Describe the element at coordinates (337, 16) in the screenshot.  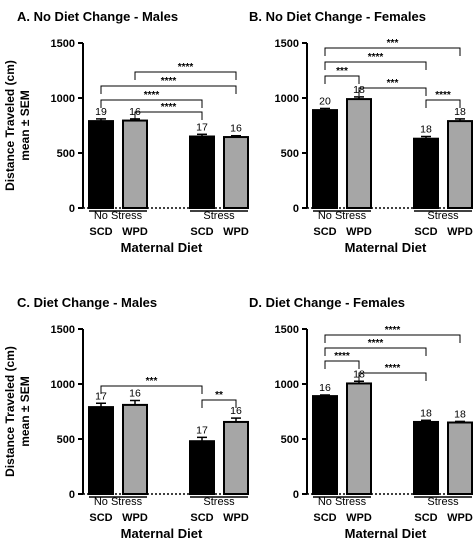
I see `panel-title: B. No Diet Change - Females` at that location.